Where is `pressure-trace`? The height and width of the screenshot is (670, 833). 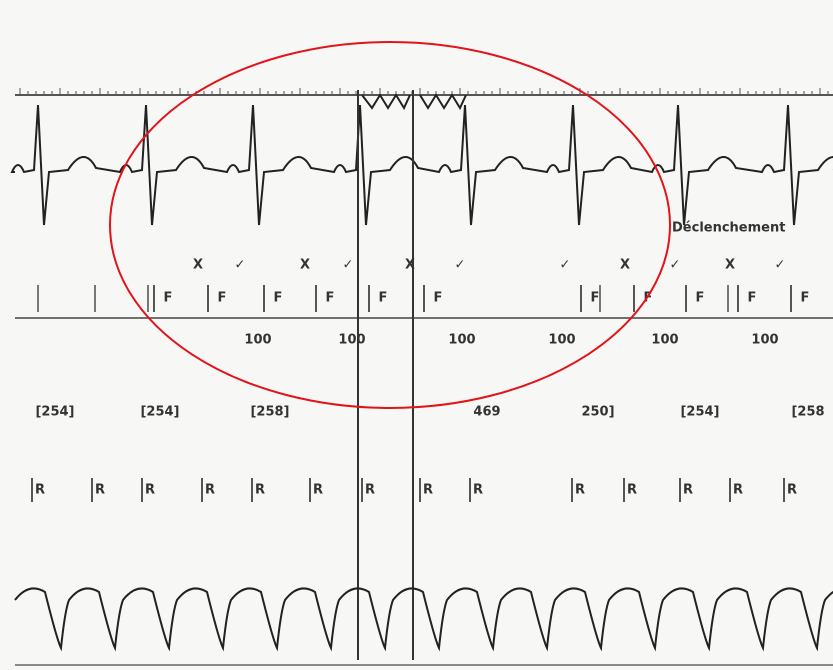 pressure-trace is located at coordinates (423, 619).